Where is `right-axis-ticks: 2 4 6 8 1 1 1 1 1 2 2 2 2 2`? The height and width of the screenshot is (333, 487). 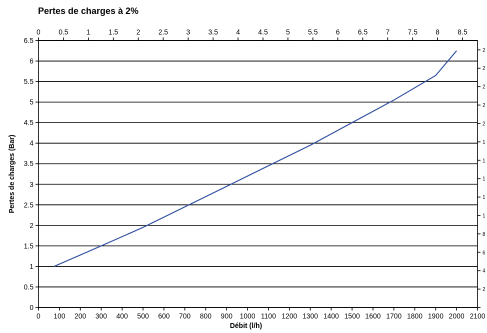
right-axis-ticks: 2 4 6 8 1 1 1 1 1 2 2 2 2 2 is located at coordinates (481, 178).